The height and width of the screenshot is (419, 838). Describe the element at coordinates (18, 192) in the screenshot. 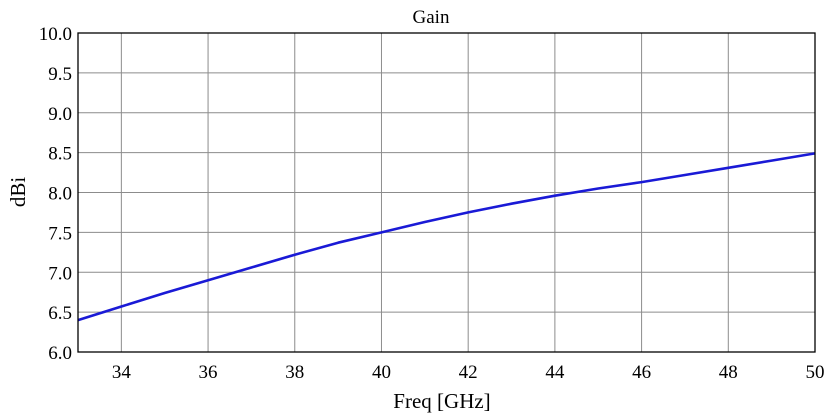

I see `y-axis-label: dBi` at that location.